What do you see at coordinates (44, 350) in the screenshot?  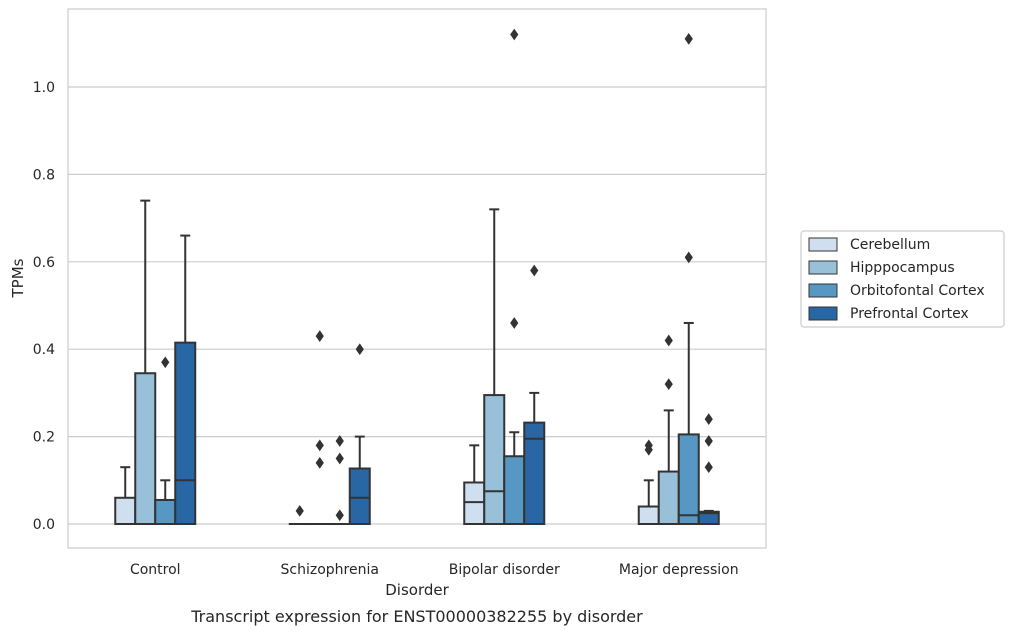 I see `y-tick-label: 0.4` at bounding box center [44, 350].